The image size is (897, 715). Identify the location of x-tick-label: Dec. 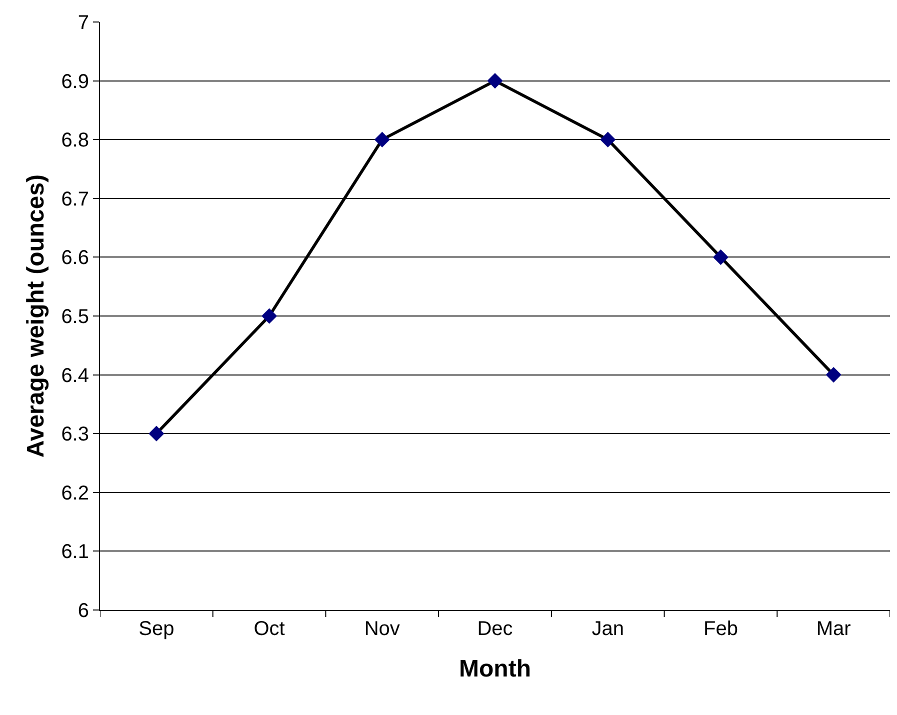
(495, 629).